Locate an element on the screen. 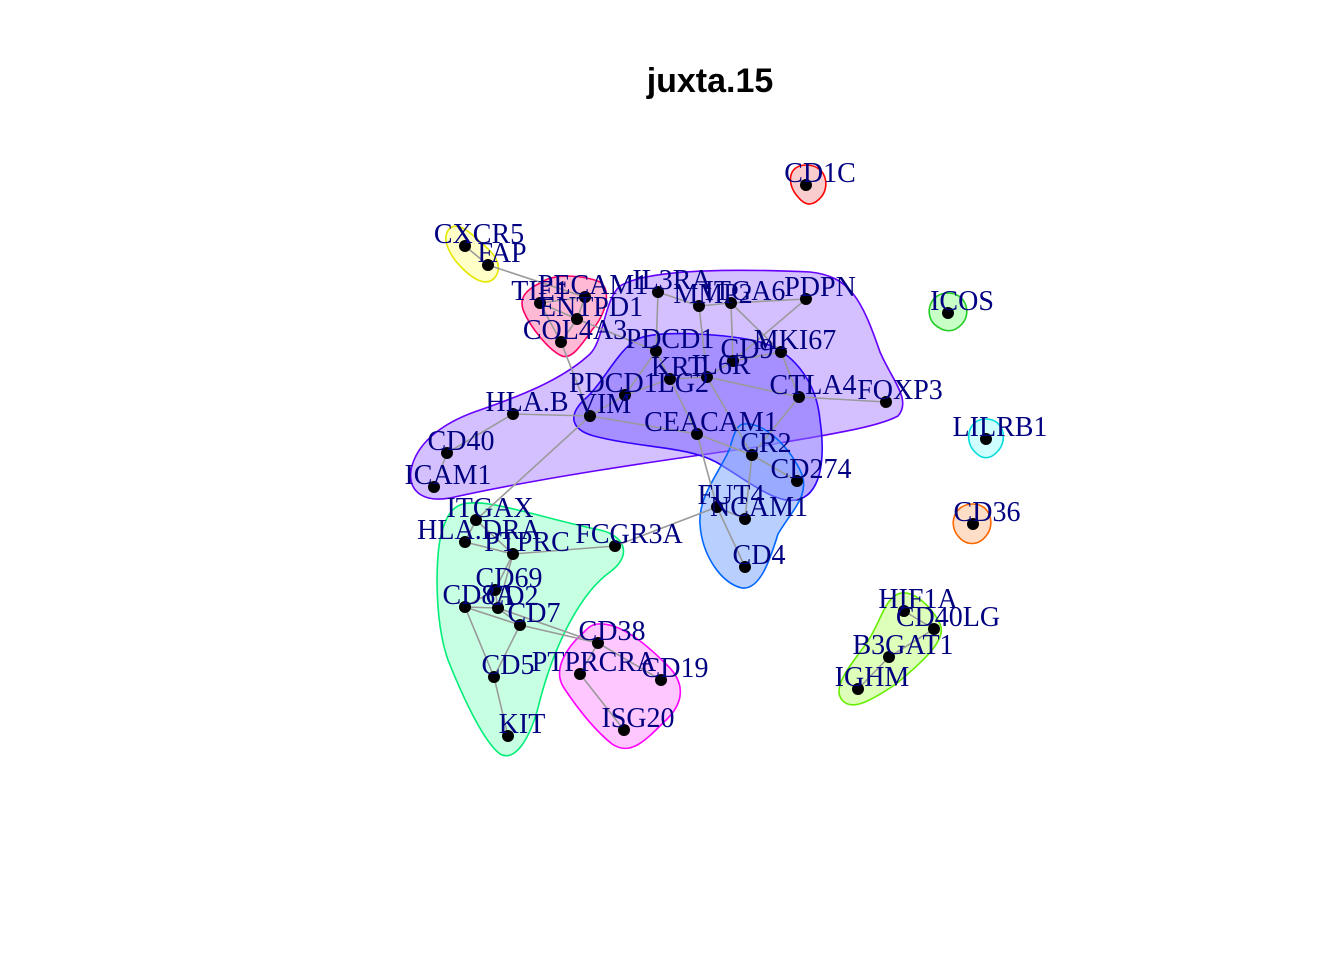 This screenshot has height=960, width=1344. edge-CD40-ICAM1 is located at coordinates (440, 470).